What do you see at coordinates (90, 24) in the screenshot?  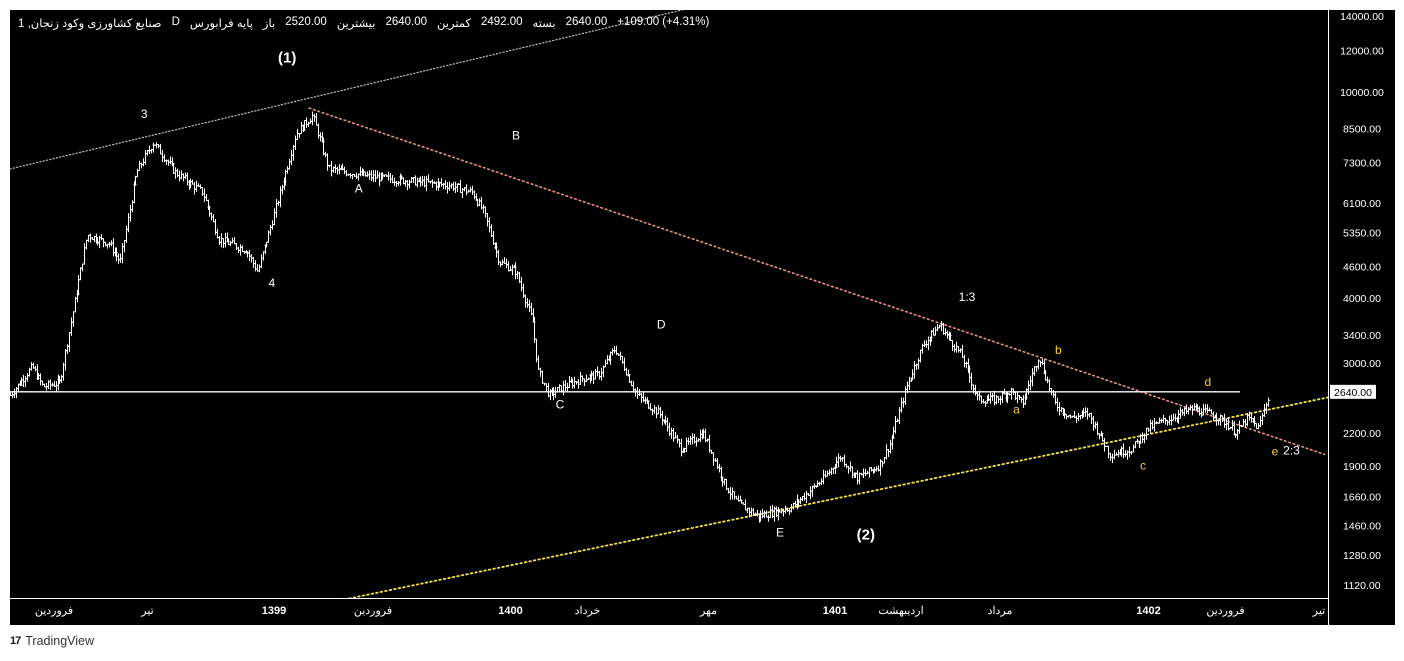 I see `symbol-title: صنایع کشاورزی وکود زنجان, 1` at bounding box center [90, 24].